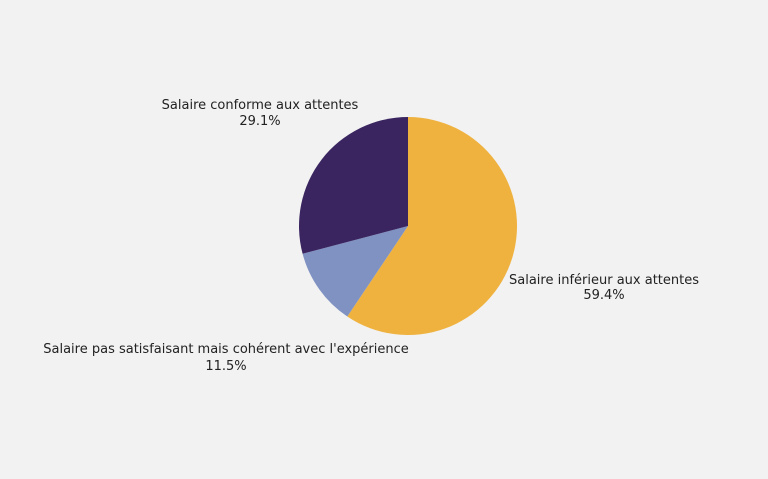 The image size is (768, 479). Describe the element at coordinates (225, 366) in the screenshot. I see `slice-value-label-2: 11.5%` at that location.